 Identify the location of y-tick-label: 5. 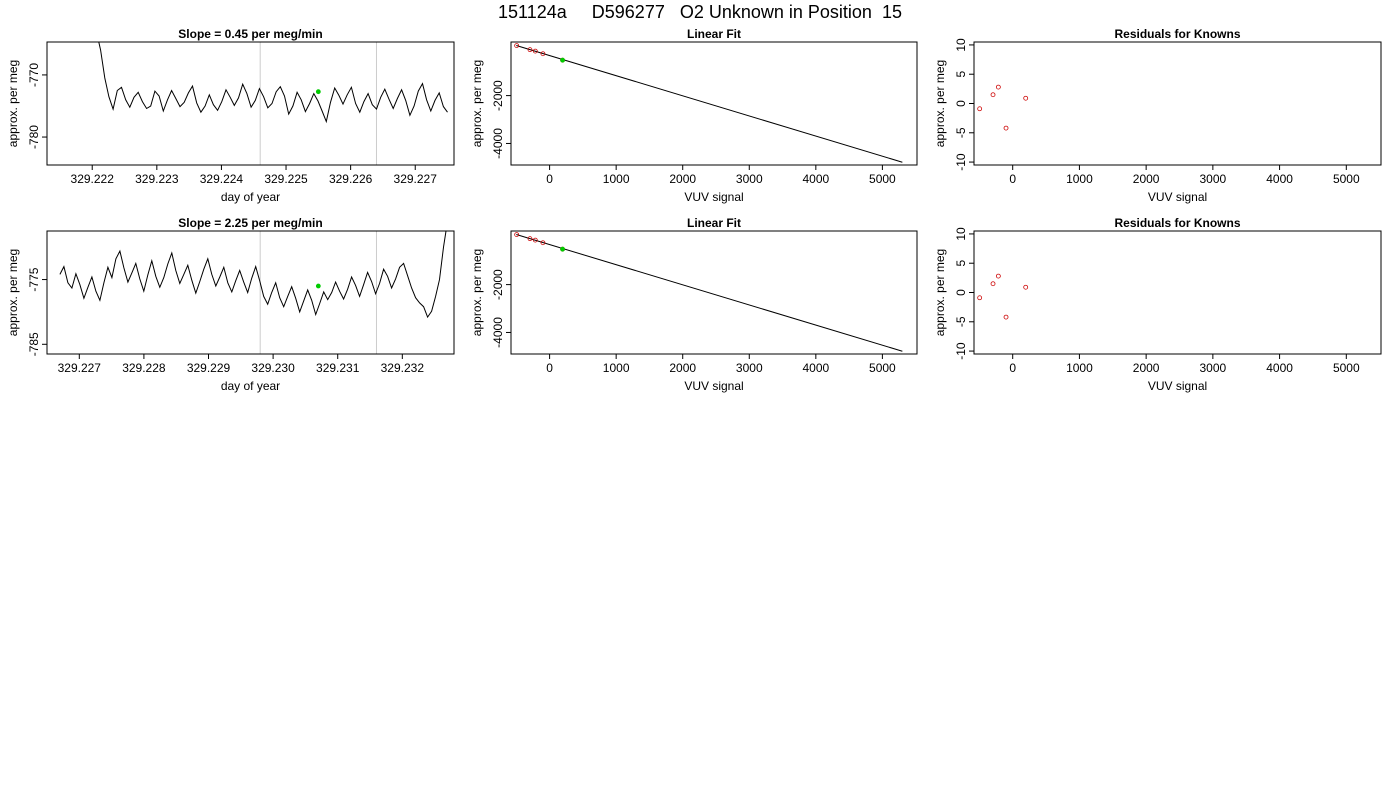
(961, 74).